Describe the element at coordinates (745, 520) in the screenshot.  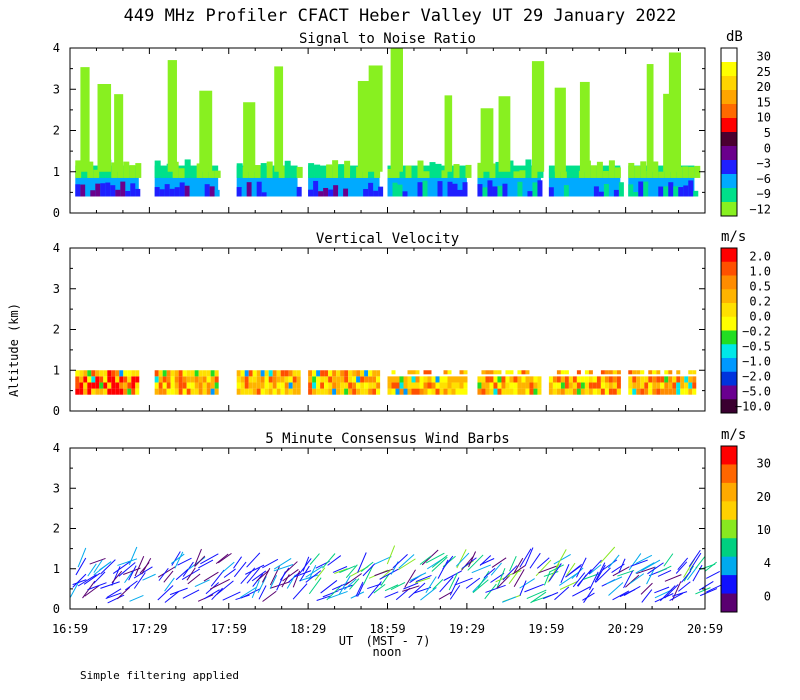
I see `colorbar: m/s 30 20 10 4 0` at that location.